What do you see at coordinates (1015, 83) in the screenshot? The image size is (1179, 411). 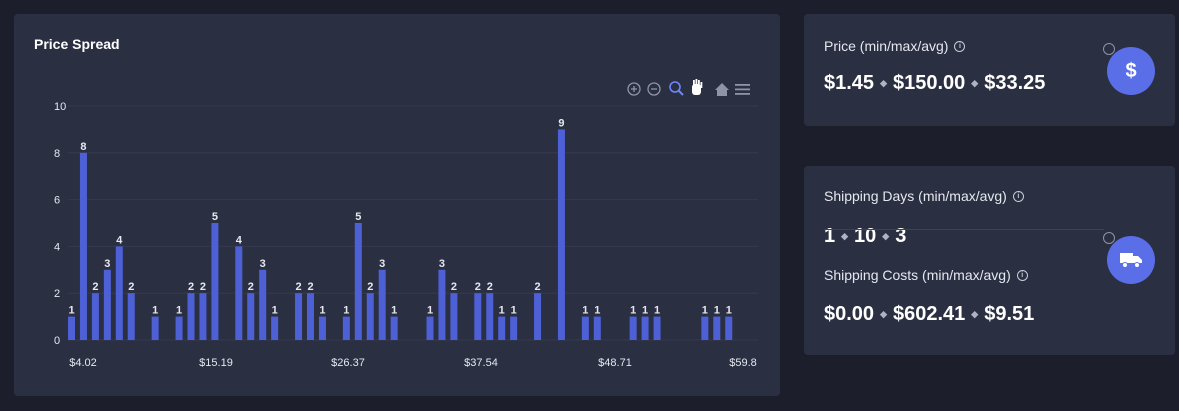 I see `price-avg: $33.25` at bounding box center [1015, 83].